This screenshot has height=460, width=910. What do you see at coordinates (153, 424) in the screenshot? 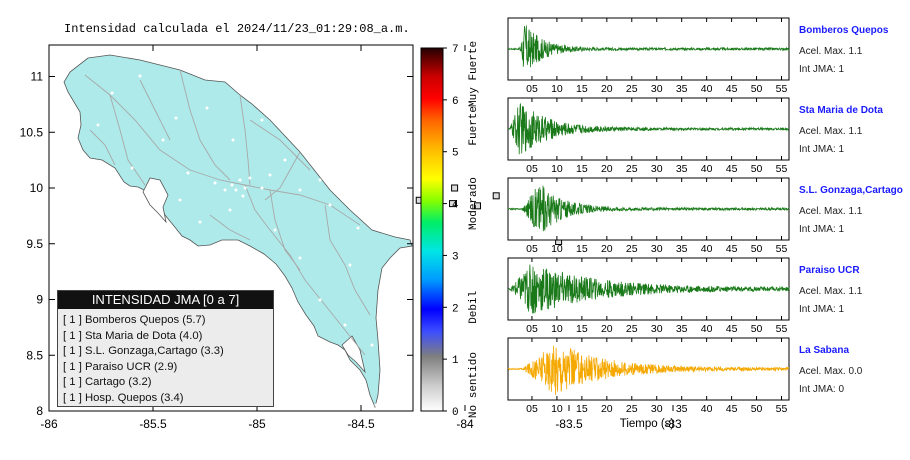
I see `map-x-tick-label: -85.5` at bounding box center [153, 424].